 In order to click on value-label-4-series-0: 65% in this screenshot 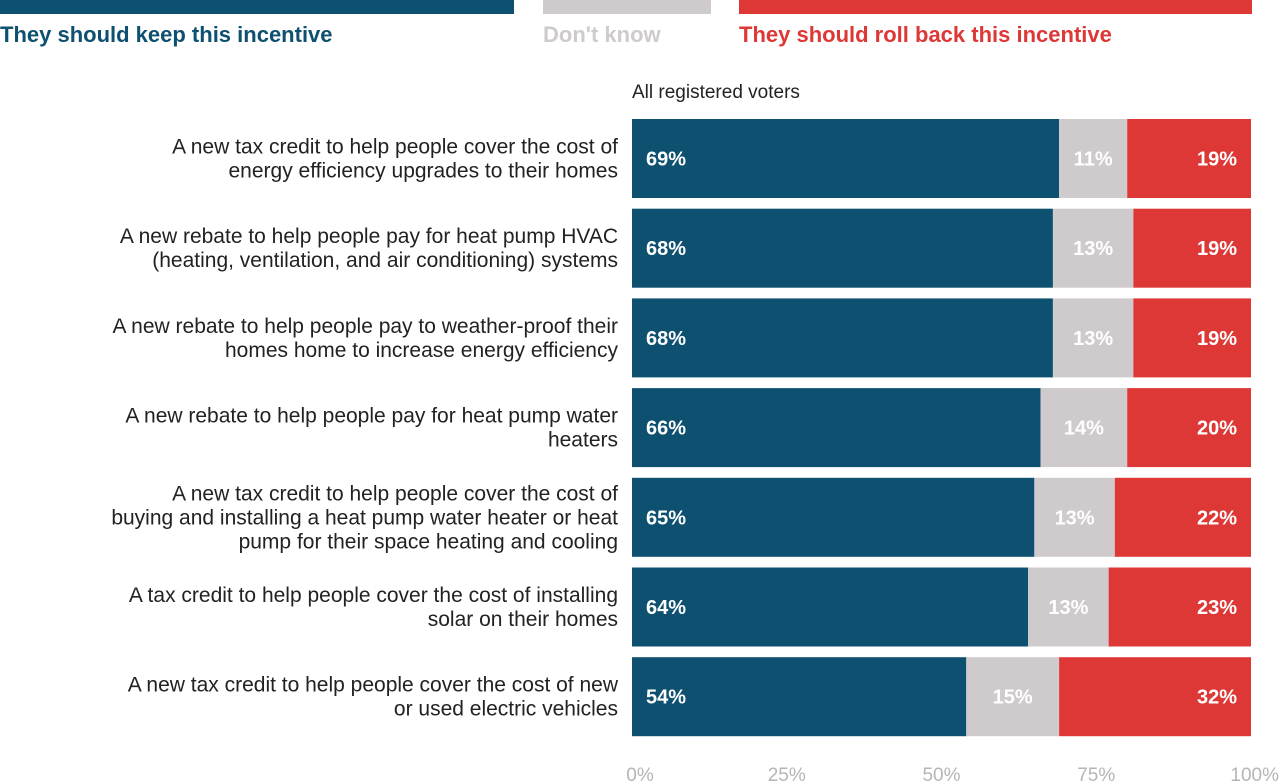, I will do `click(666, 518)`.